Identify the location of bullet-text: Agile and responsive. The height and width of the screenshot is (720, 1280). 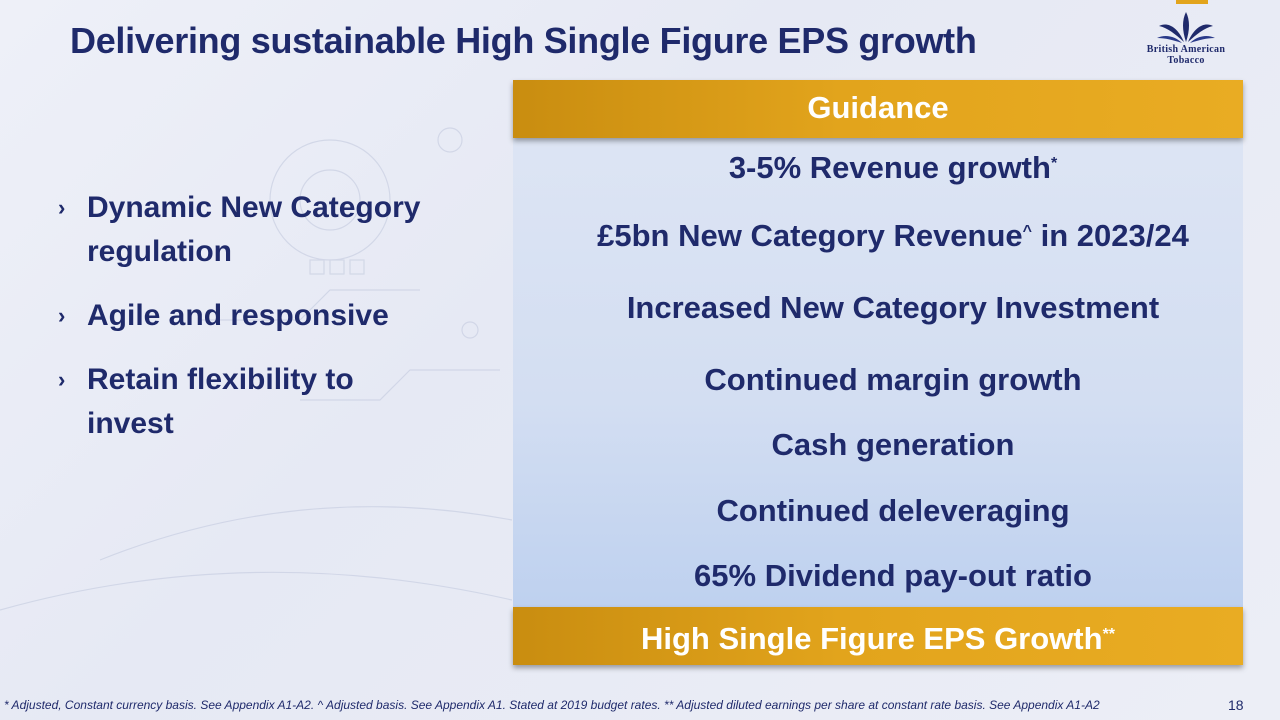
(238, 315).